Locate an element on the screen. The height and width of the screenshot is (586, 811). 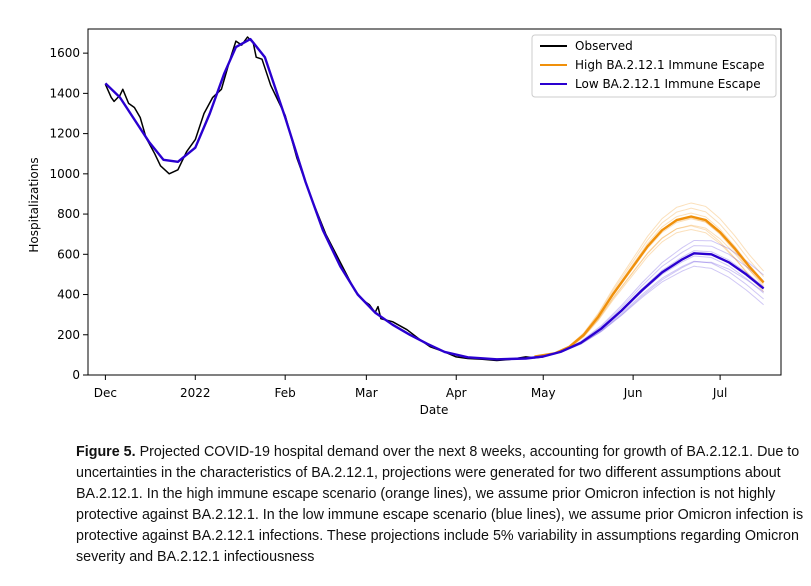
x-tick-label: 2022 is located at coordinates (195, 393).